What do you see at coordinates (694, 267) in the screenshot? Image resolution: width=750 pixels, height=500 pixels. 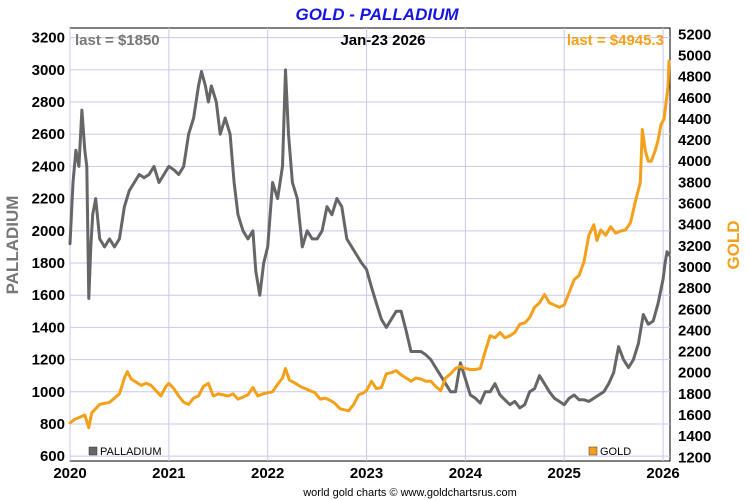 I see `right-tick-label: 3000` at bounding box center [694, 267].